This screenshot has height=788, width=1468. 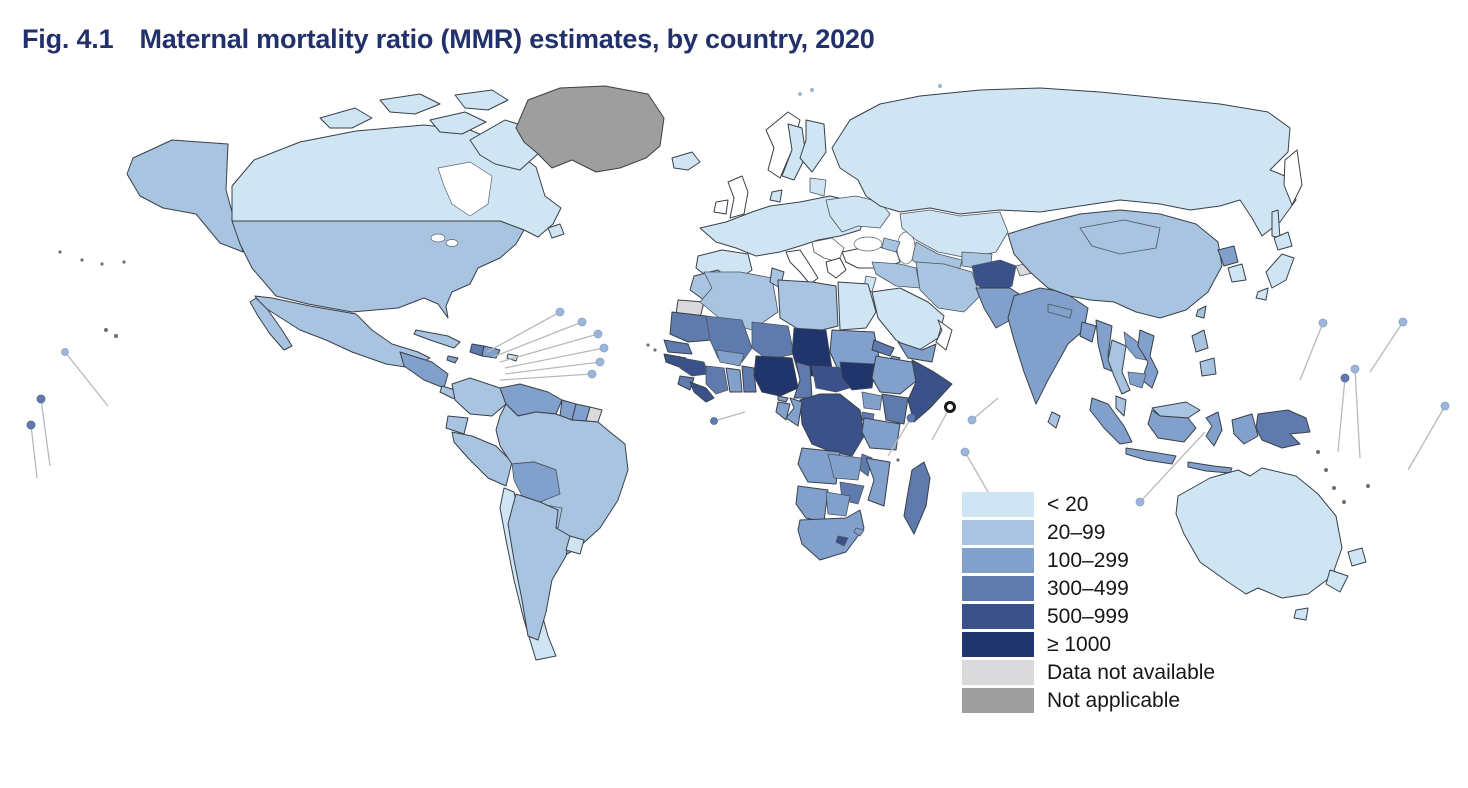 What do you see at coordinates (452, 359) in the screenshot?
I see `country-jamaica` at bounding box center [452, 359].